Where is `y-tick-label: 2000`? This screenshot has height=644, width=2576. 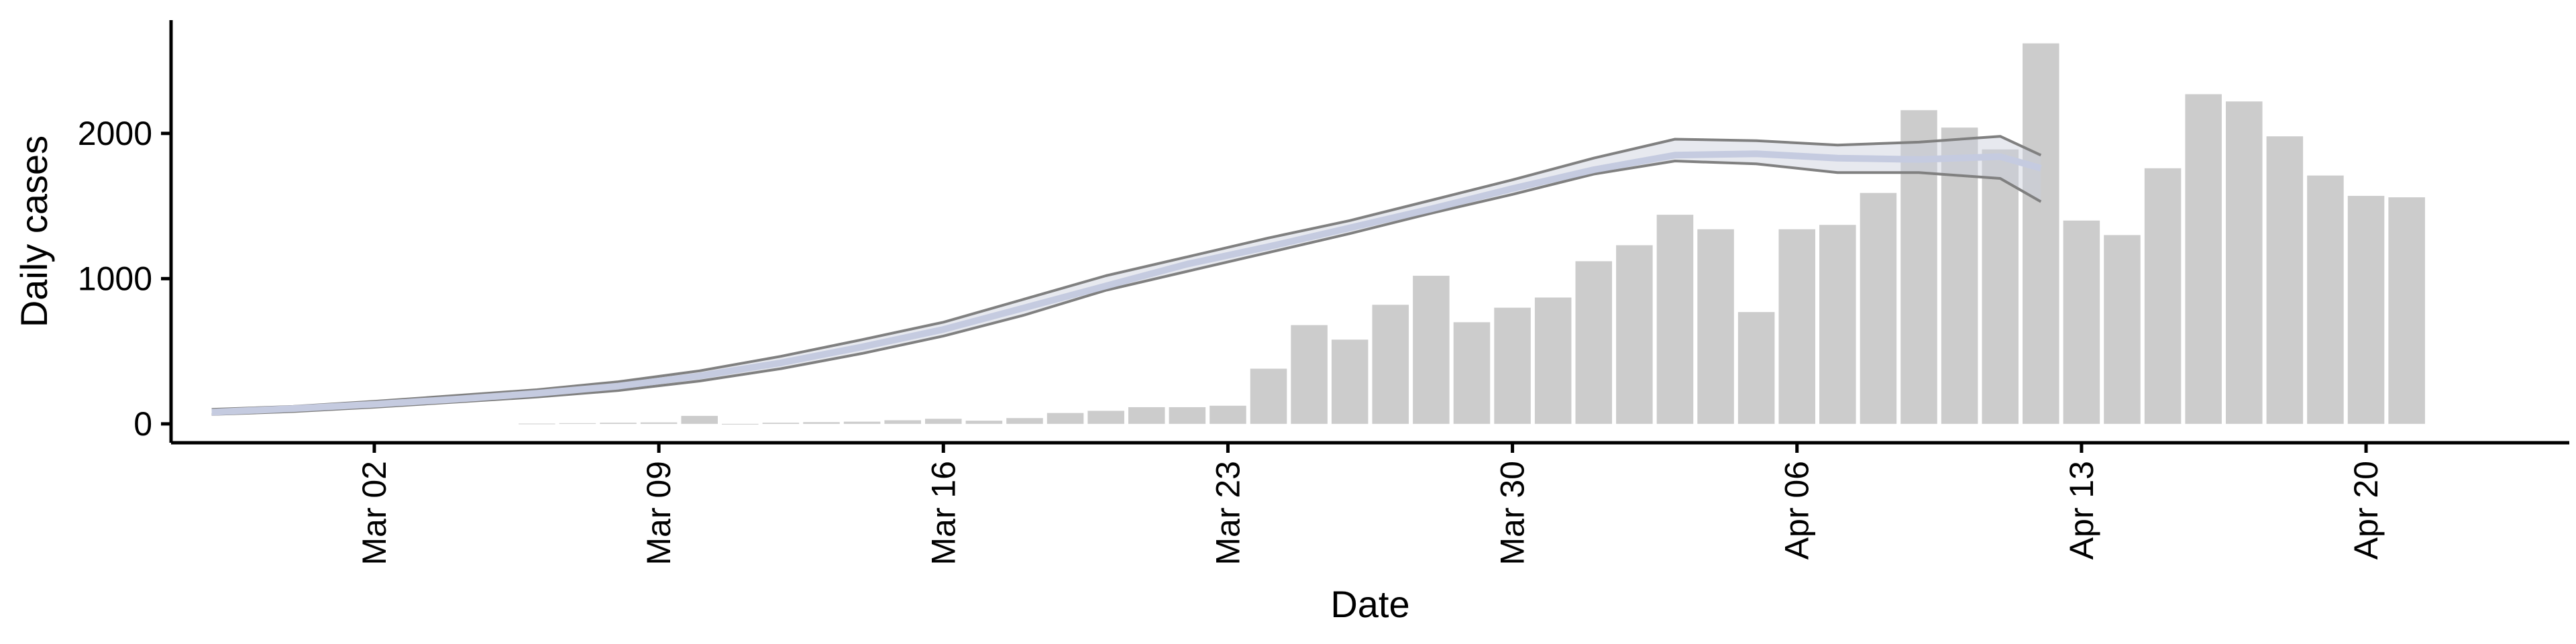 y-tick-label: 2000 is located at coordinates (115, 133).